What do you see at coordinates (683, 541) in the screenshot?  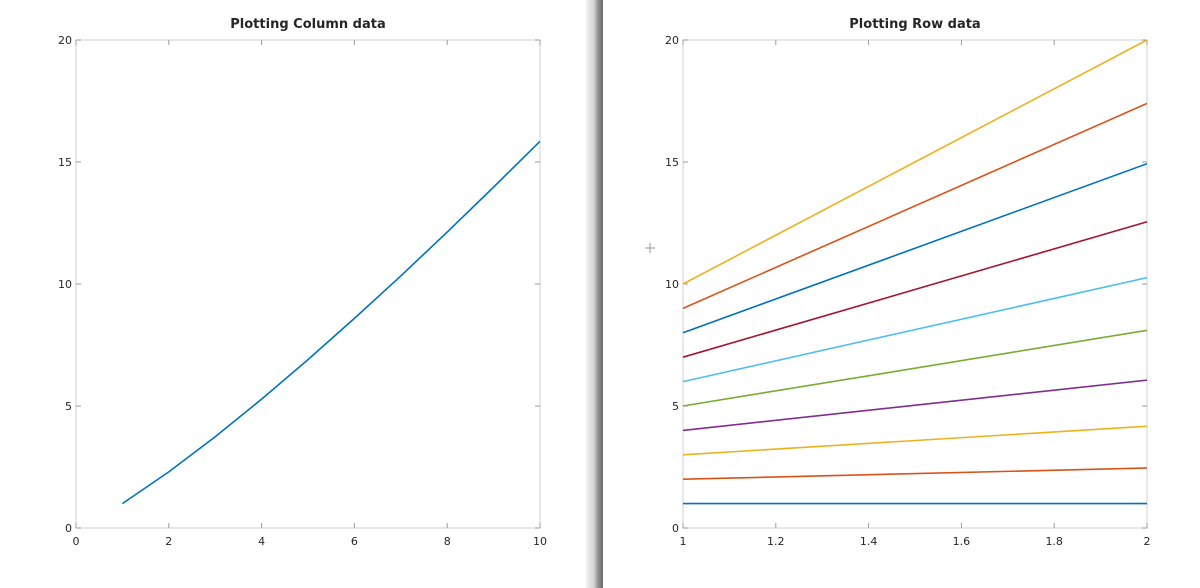 I see `x-tick-label: 1` at bounding box center [683, 541].